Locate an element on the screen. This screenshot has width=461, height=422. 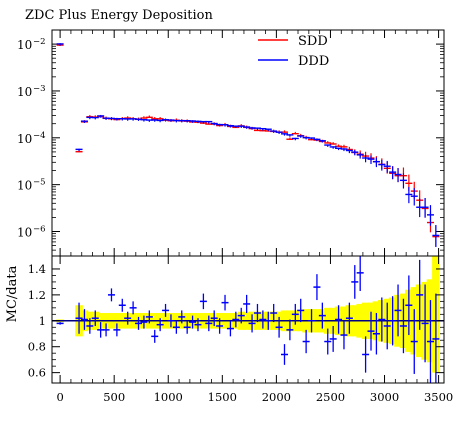
ratio-y-tick-label: 1.2 is located at coordinates (37, 295).